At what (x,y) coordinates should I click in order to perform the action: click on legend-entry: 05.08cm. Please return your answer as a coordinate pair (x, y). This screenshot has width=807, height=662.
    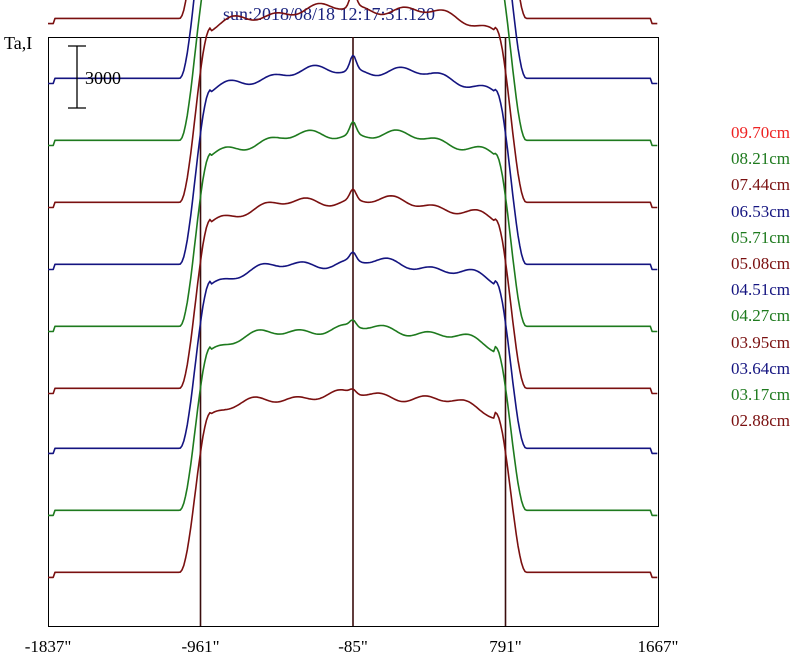
    Looking at the image, I should click on (761, 264).